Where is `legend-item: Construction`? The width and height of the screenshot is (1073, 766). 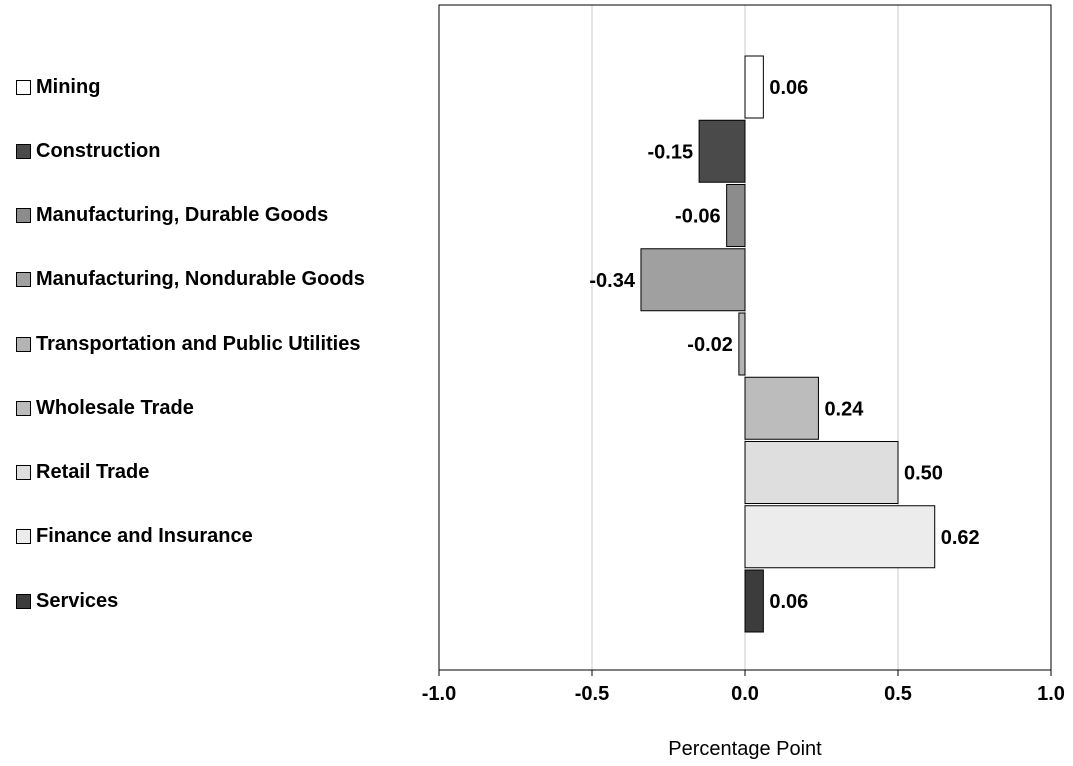
legend-item: Construction is located at coordinates (88, 151).